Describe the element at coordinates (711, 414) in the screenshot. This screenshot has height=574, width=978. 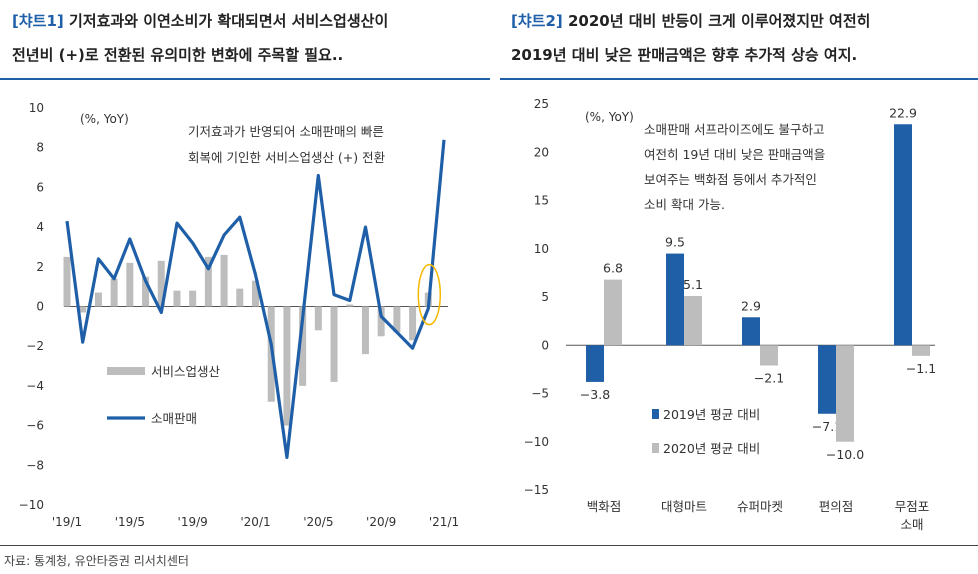
I see `chart2-legend-label-2019: 2019년 평균 대비` at that location.